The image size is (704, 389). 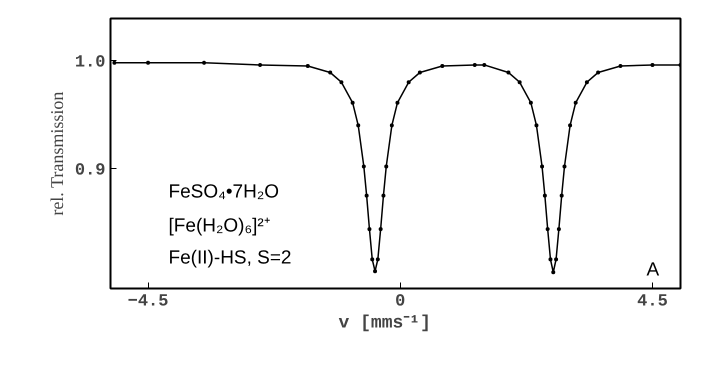 I want to click on x-tick-label: −4.5, so click(x=148, y=302).